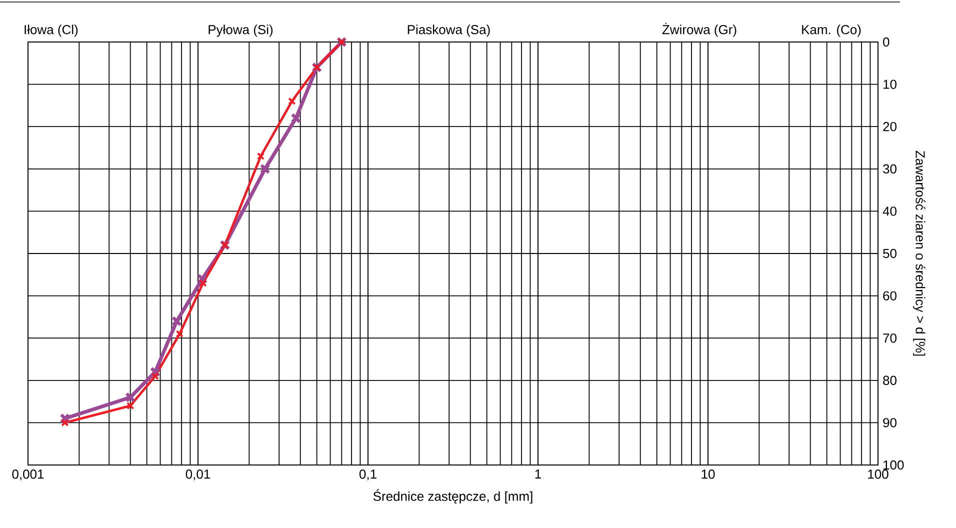  What do you see at coordinates (708, 474) in the screenshot?
I see `x-tick-label: 10` at bounding box center [708, 474].